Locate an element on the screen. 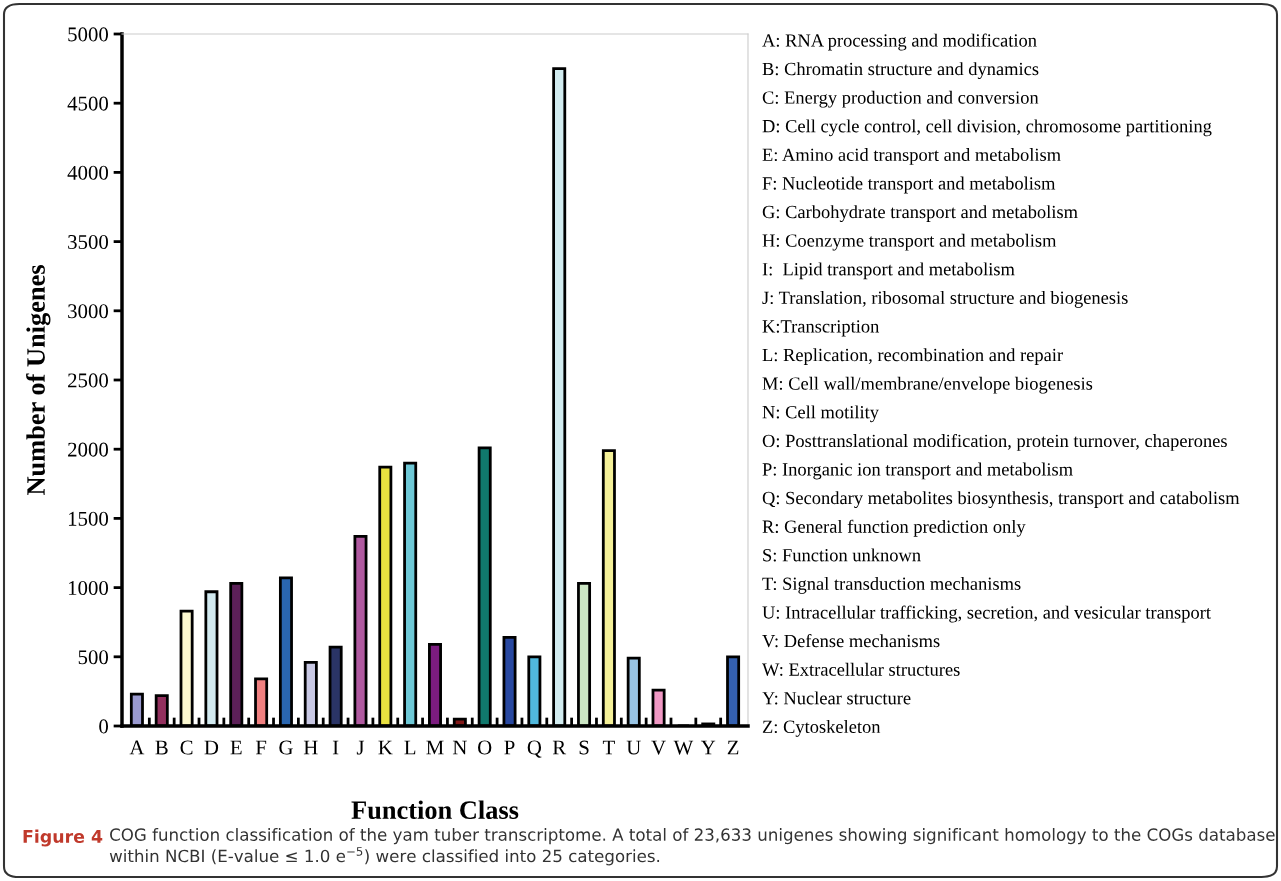 This screenshot has height=881, width=1281. text: Q: Secondary metabolites biosynthesis, transport and catabolism is located at coordinates (1001, 499).